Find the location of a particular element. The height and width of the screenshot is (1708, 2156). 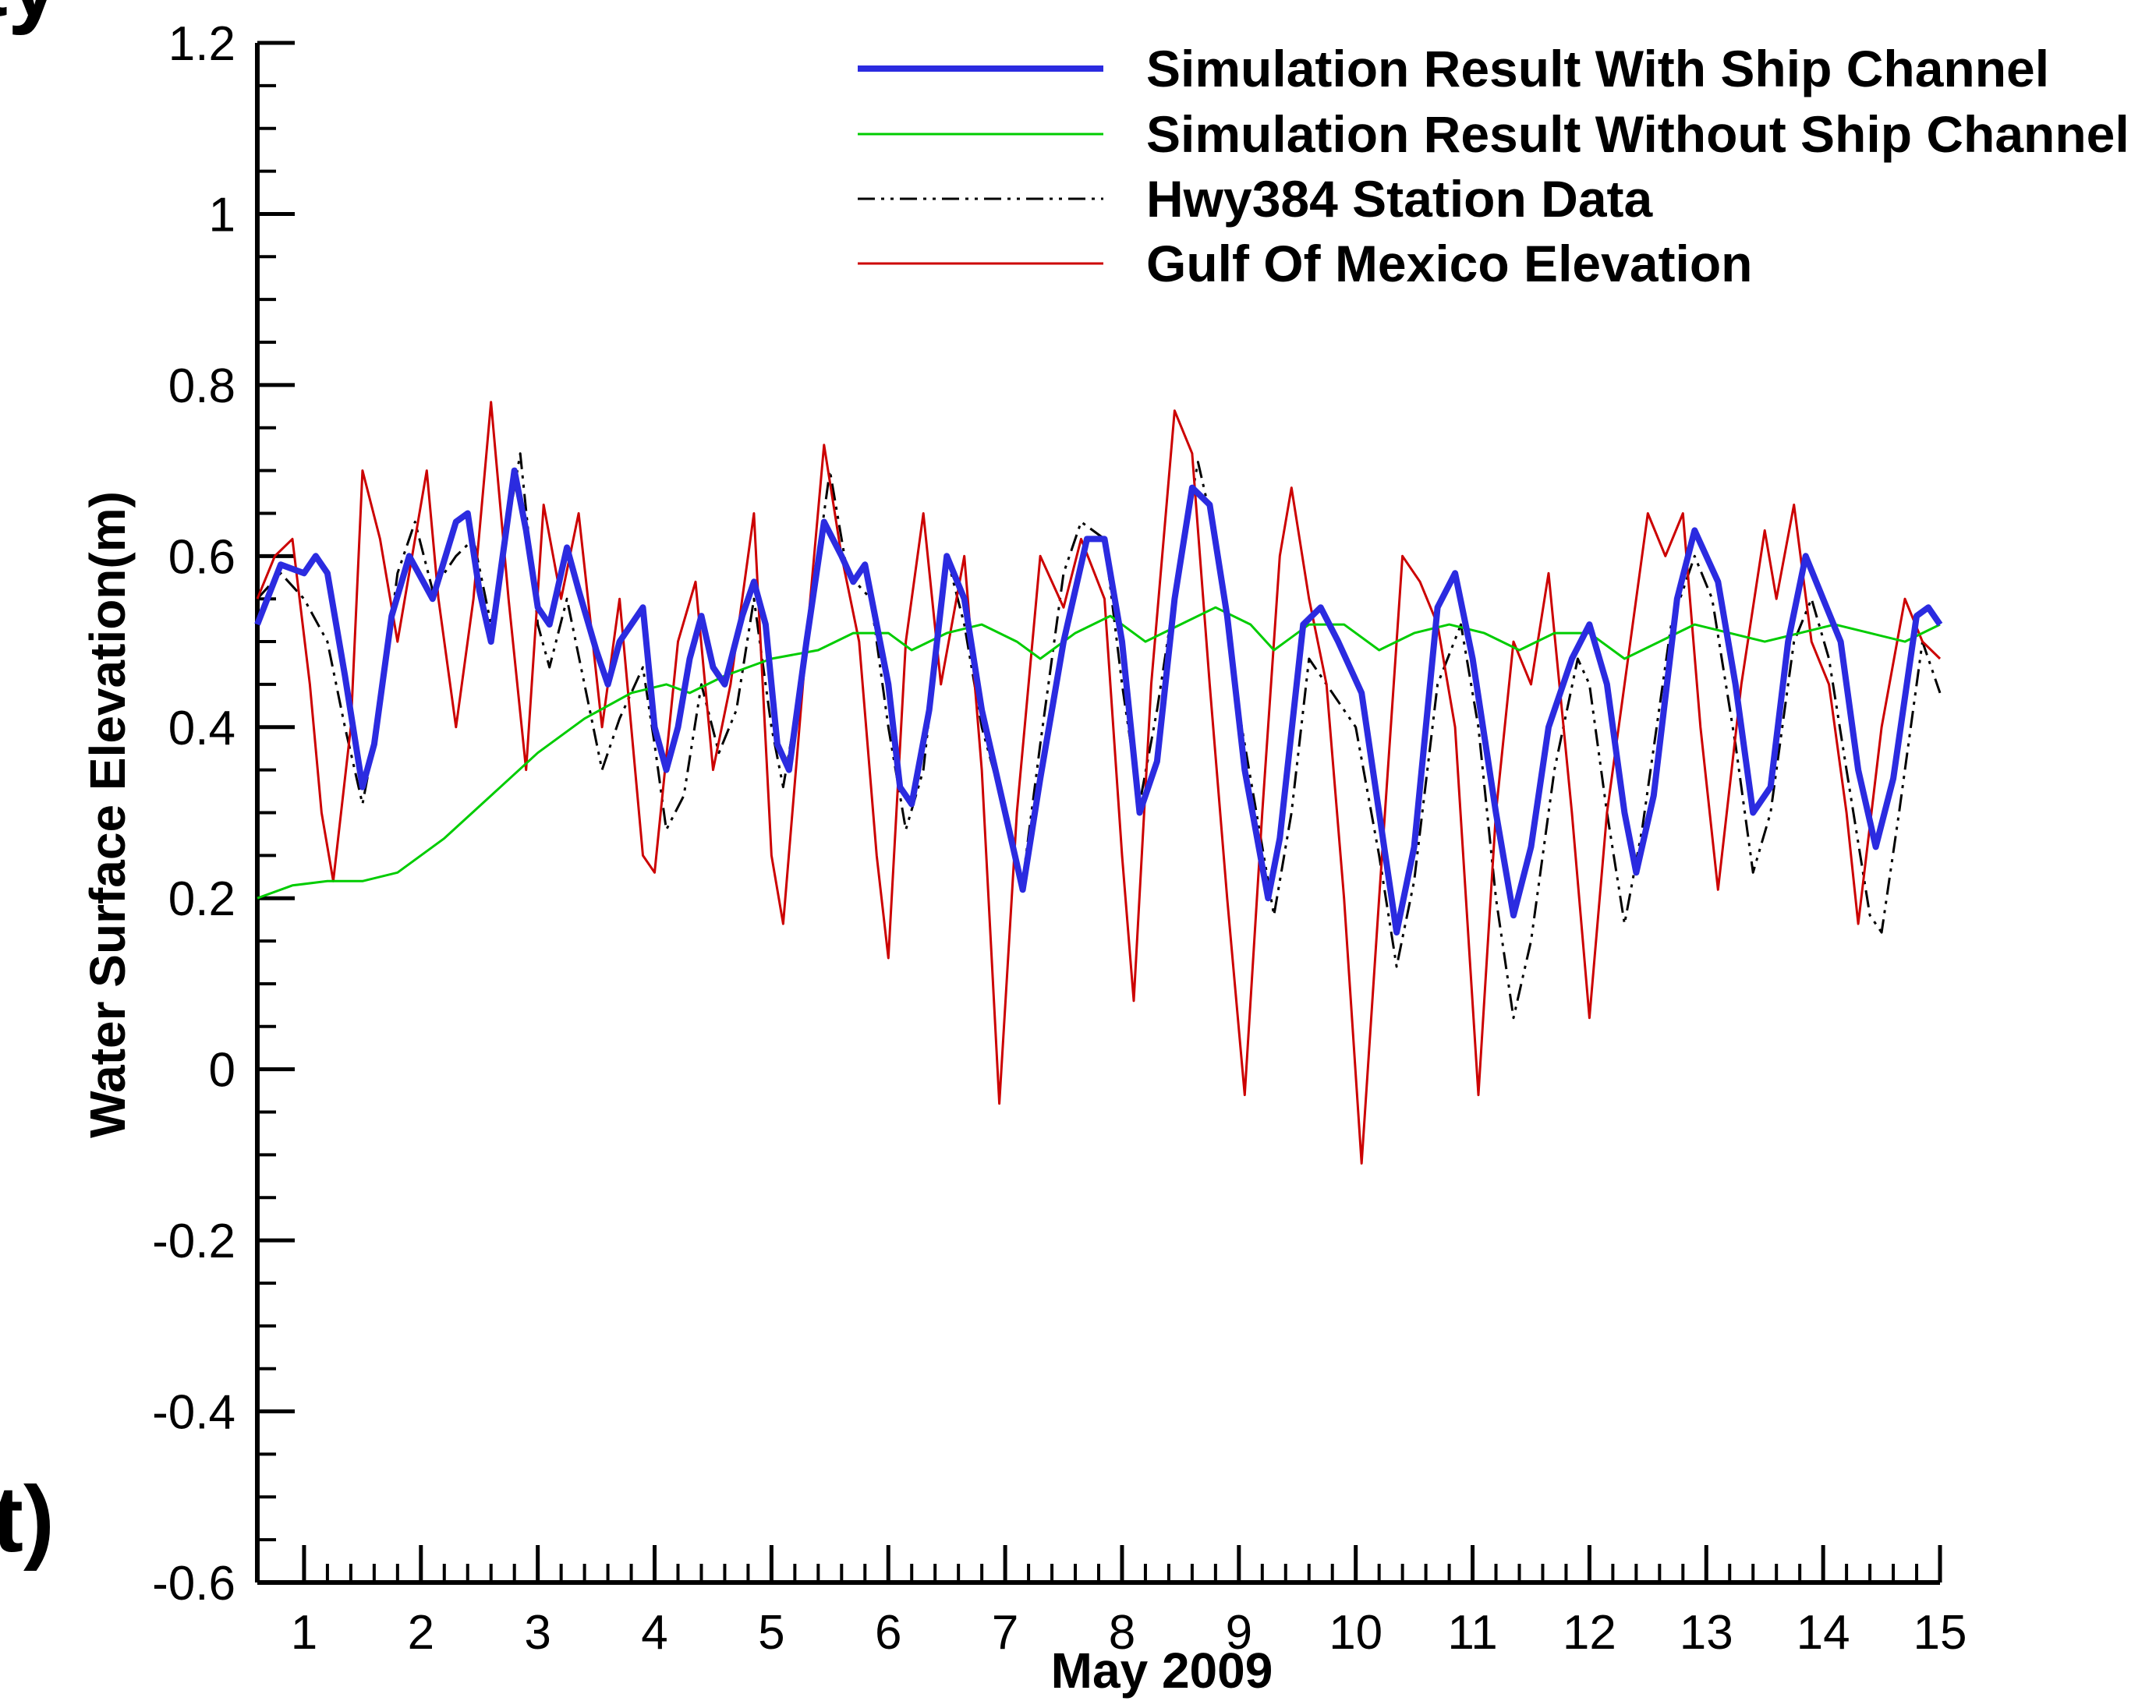

y-tick-label: 0.6 is located at coordinates (202, 557).